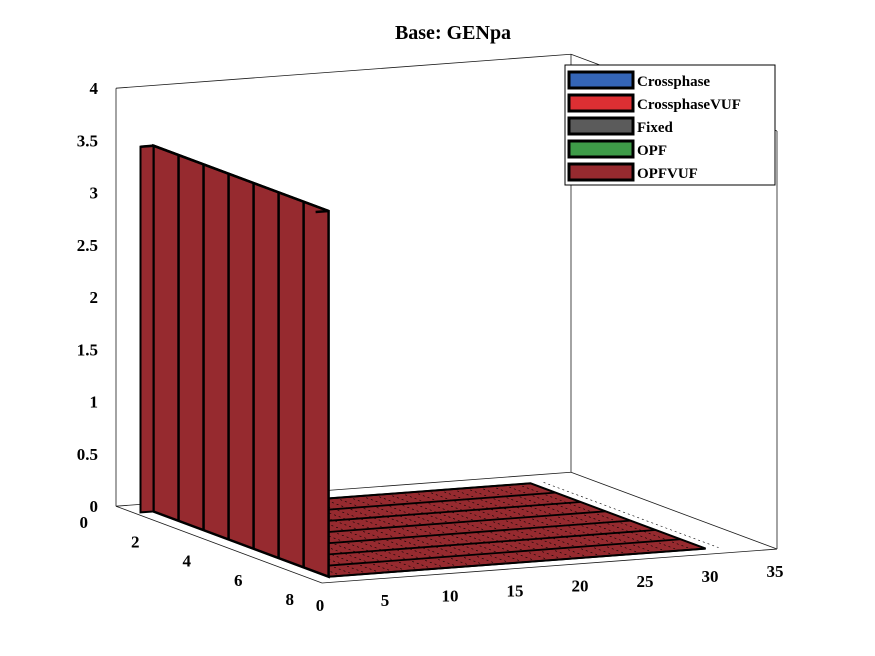  What do you see at coordinates (385, 600) in the screenshot?
I see `x-tick-label: 5` at bounding box center [385, 600].